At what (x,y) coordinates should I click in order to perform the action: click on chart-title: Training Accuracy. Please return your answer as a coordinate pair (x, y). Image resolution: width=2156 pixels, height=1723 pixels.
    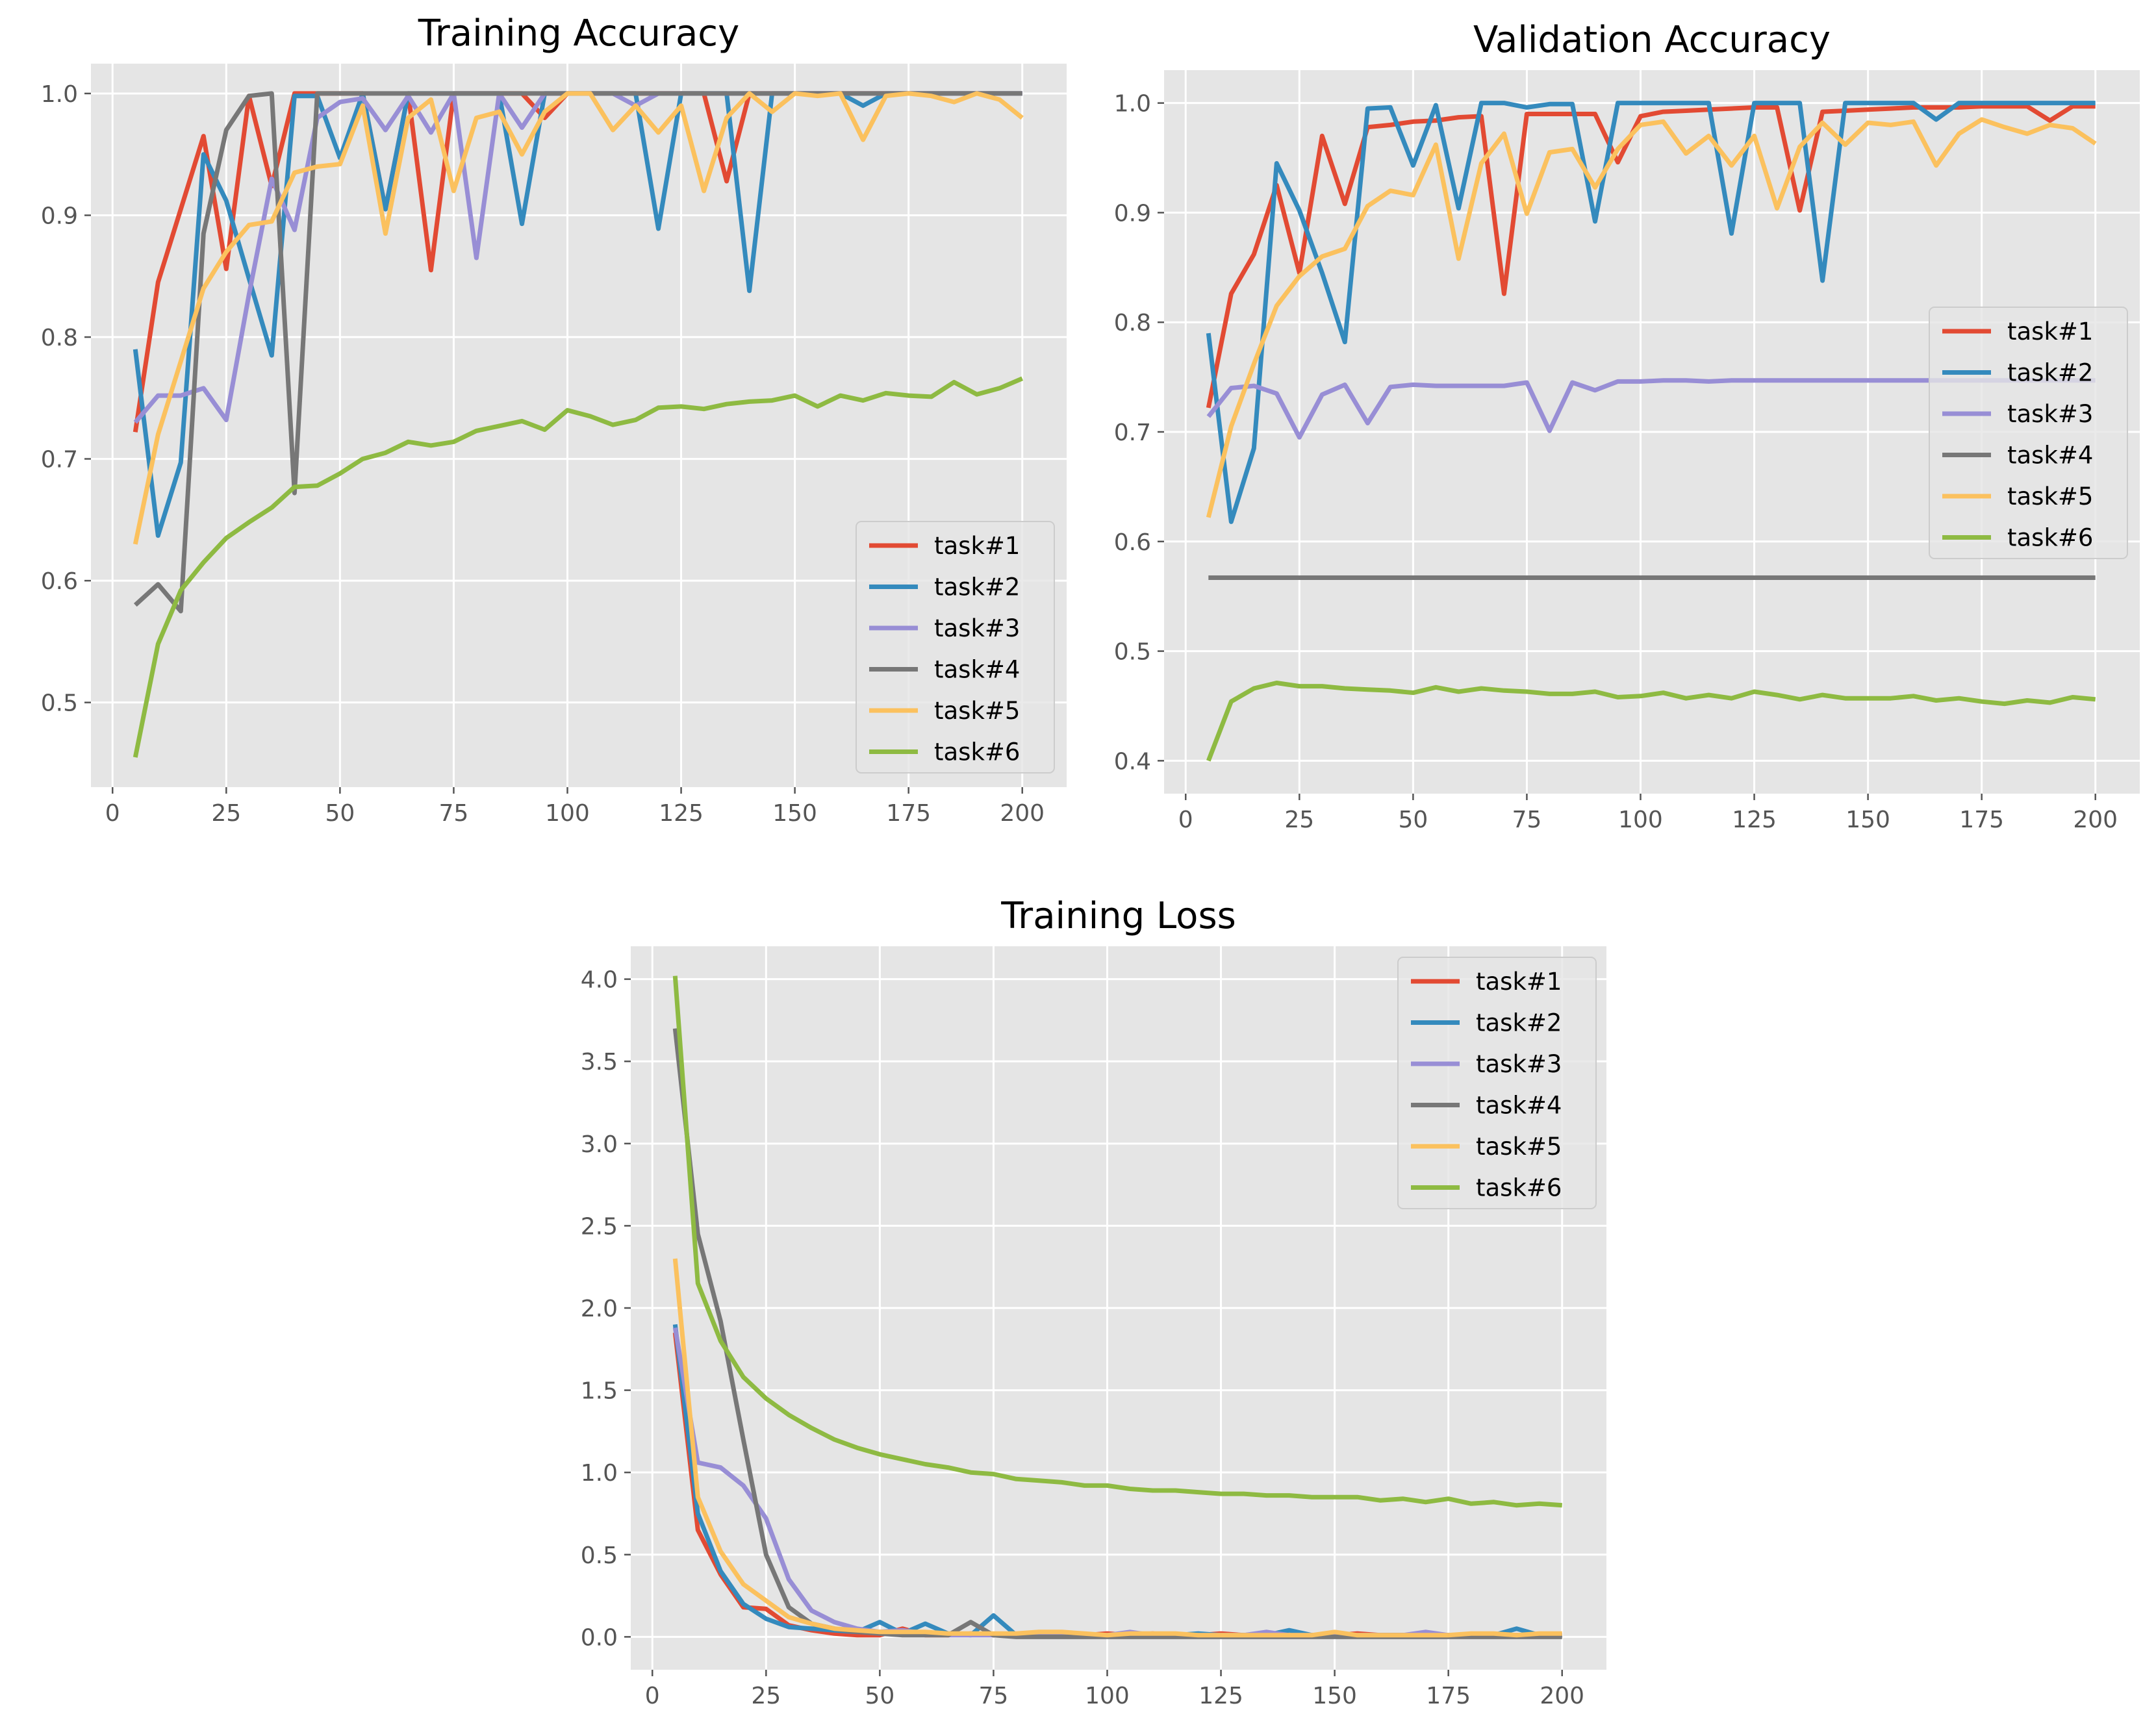
    Looking at the image, I should click on (578, 33).